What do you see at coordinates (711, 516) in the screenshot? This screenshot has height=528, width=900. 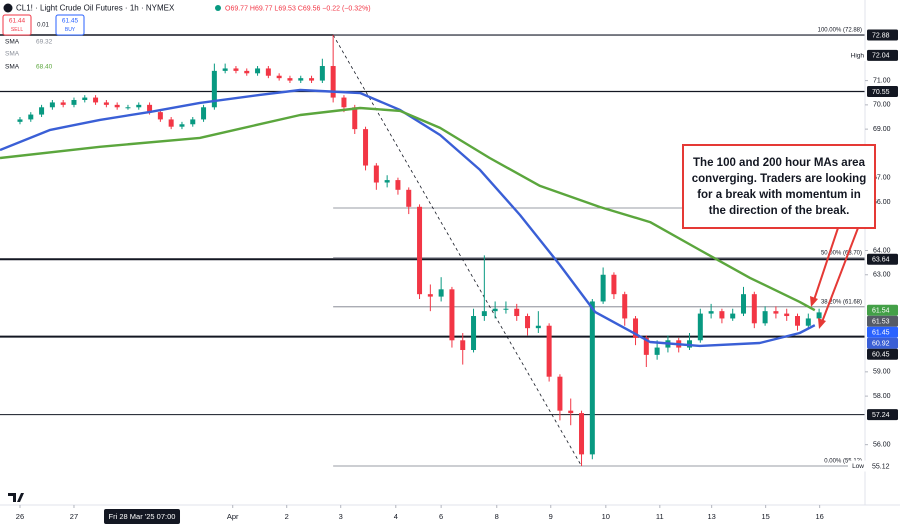 I see `x-tick-label: 13` at bounding box center [711, 516].